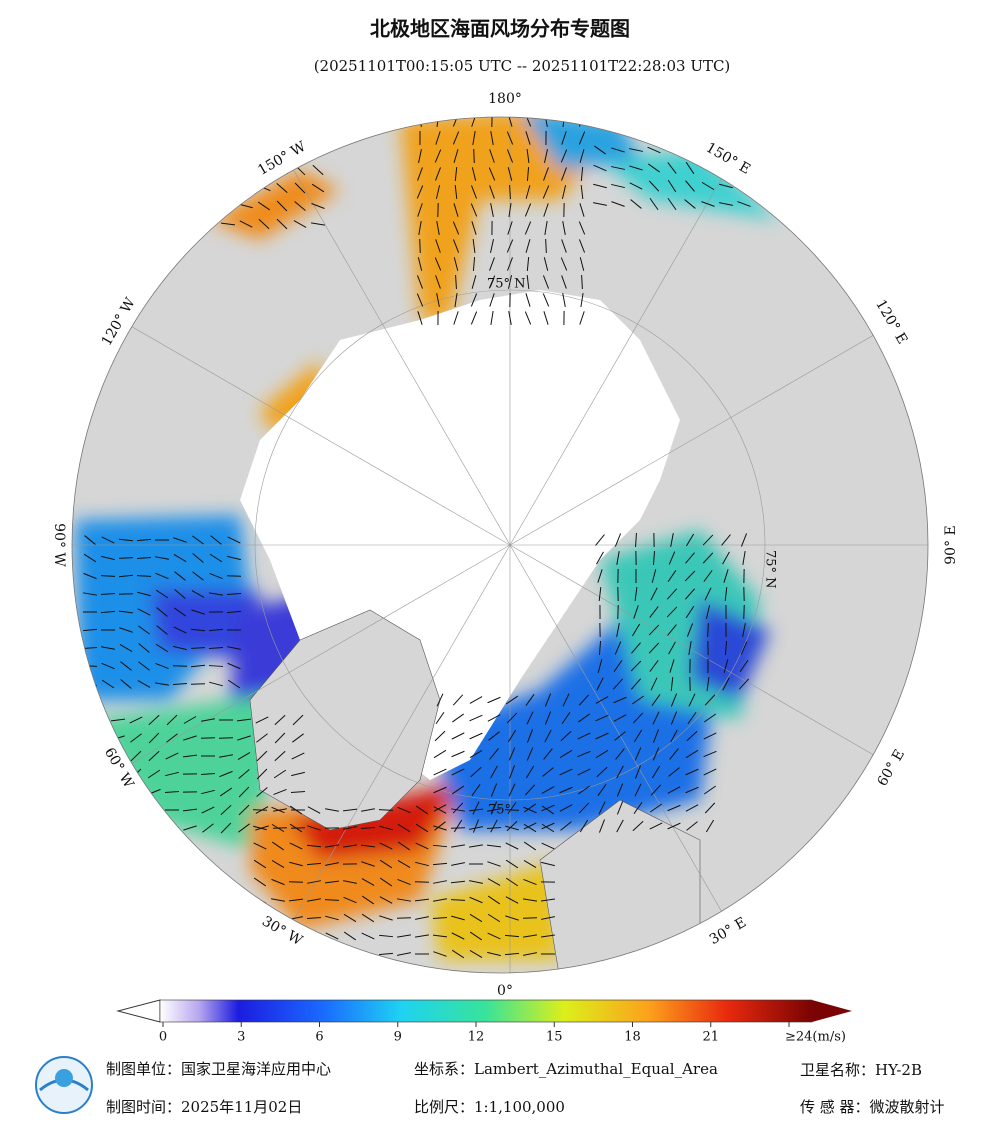  Describe the element at coordinates (59, 545) in the screenshot. I see `lon-label: 90° W` at that location.